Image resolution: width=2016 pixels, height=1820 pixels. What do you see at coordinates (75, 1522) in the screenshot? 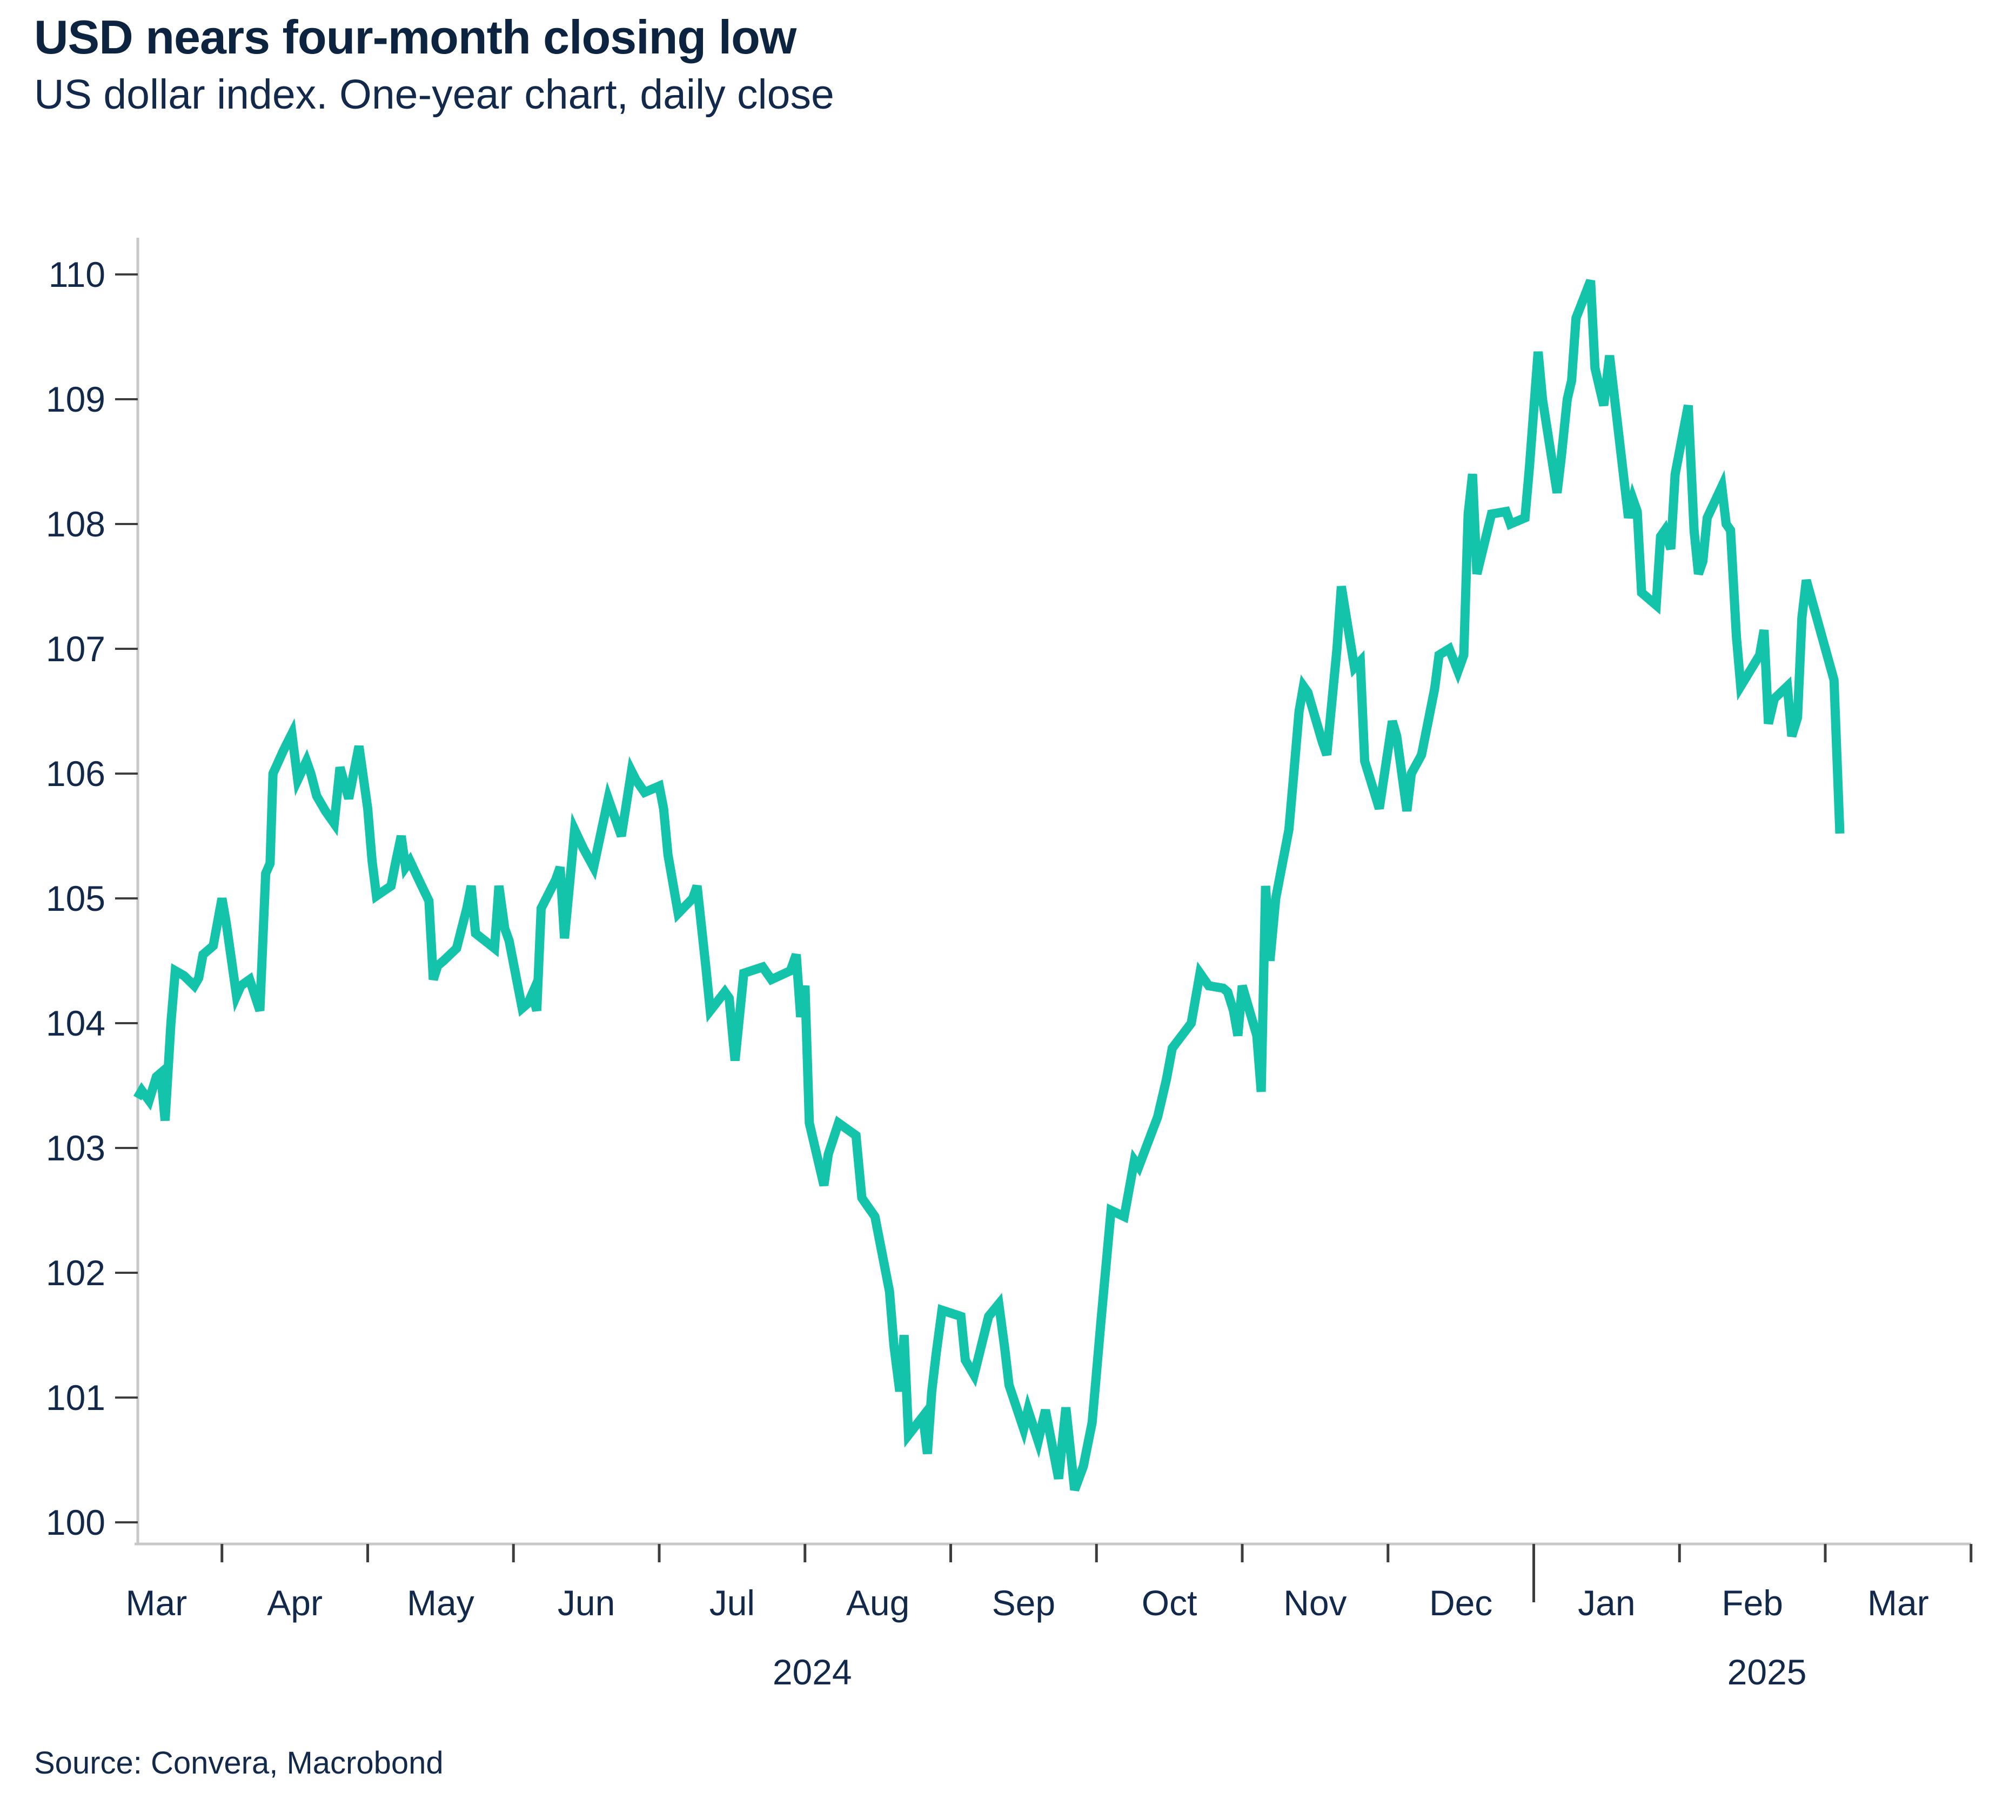
I see `y-tick-label: 100` at bounding box center [75, 1522].